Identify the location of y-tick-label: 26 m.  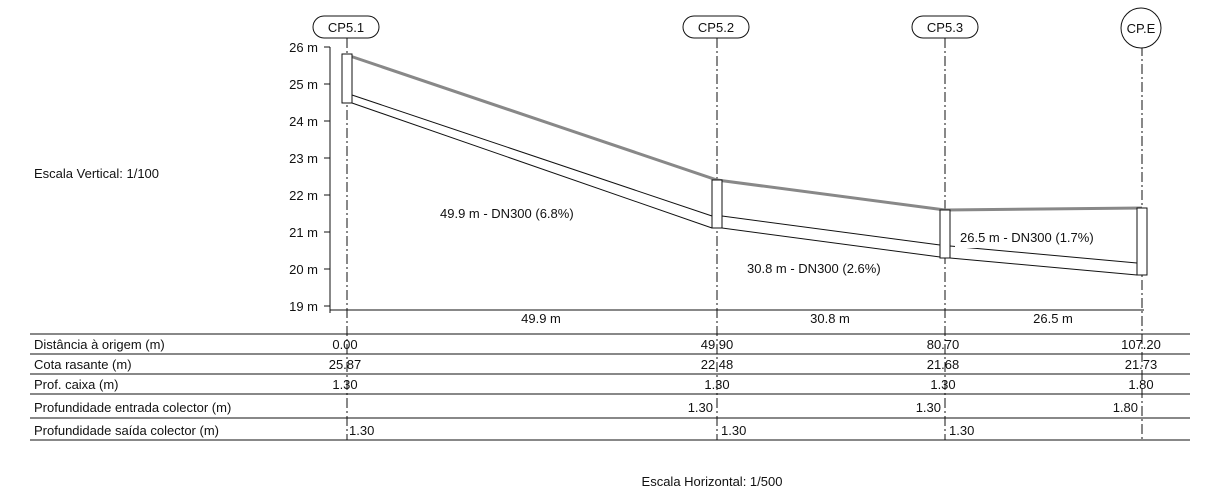
(303, 47).